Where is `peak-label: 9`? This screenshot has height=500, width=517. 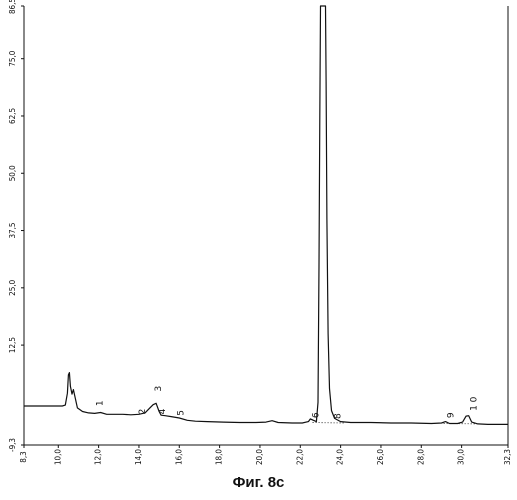
peak-label: 9 is located at coordinates (452, 415).